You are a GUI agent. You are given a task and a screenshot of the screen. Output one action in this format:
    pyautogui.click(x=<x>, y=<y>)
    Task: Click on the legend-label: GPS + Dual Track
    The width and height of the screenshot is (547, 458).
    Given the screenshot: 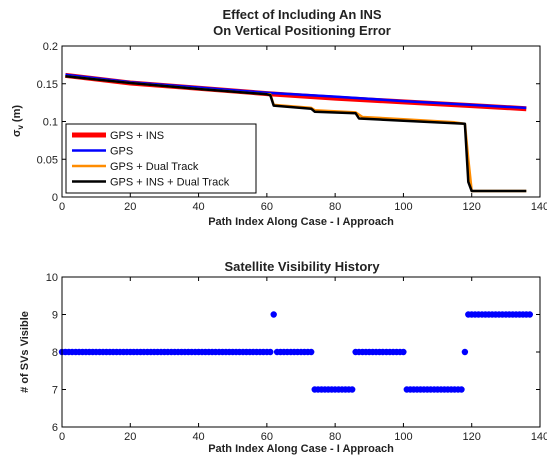 What is the action you would take?
    pyautogui.click(x=154, y=167)
    